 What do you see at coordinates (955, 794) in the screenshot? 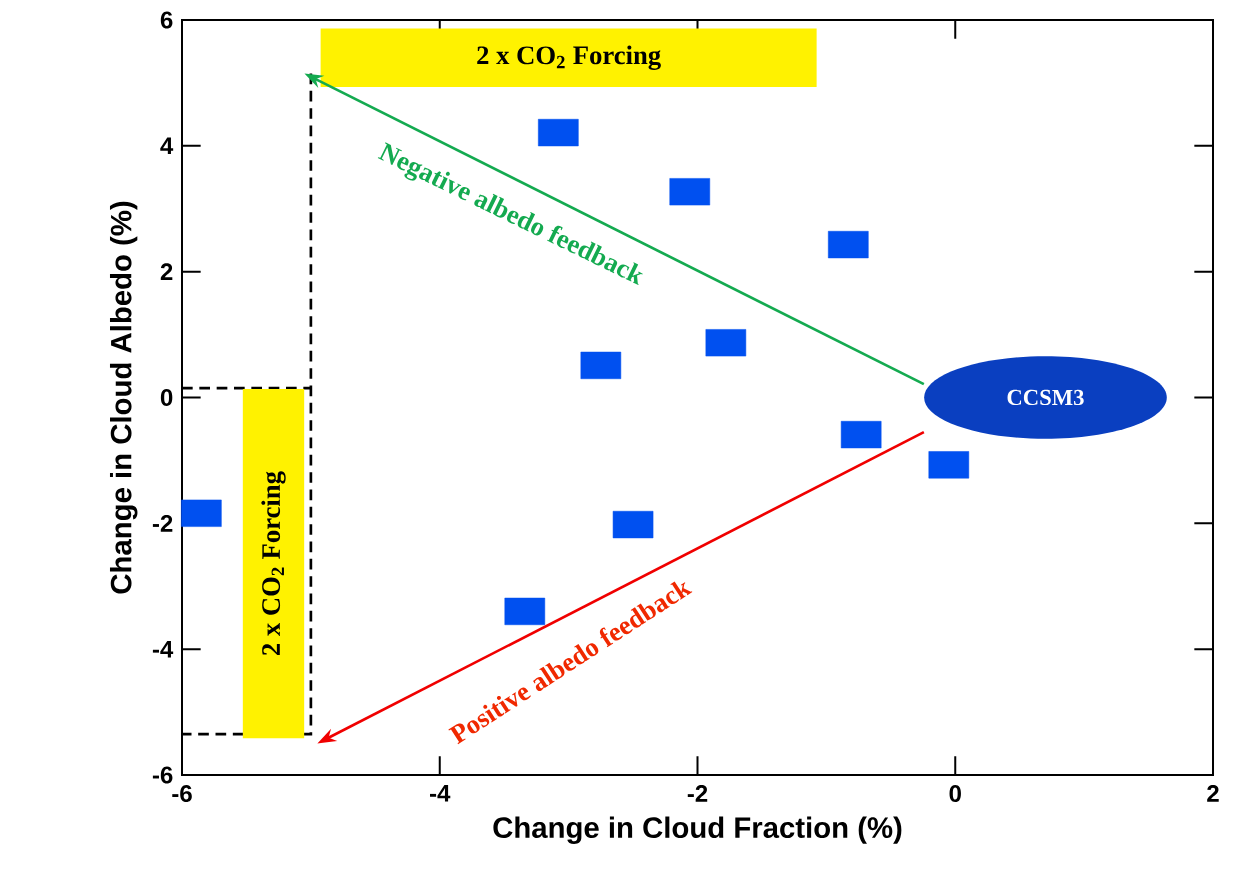
I see `x-tick-label: 0` at bounding box center [955, 794].